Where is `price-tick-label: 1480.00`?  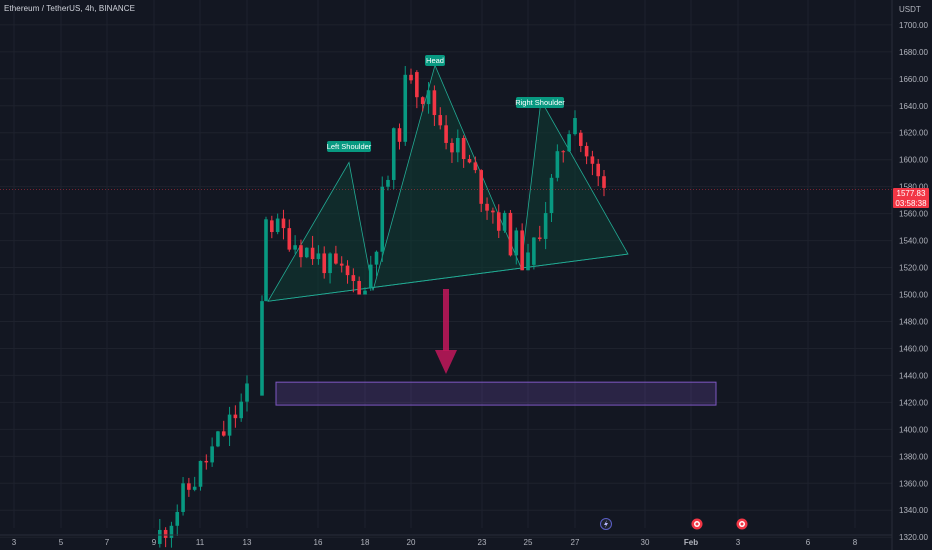 price-tick-label: 1480.00 is located at coordinates (913, 321).